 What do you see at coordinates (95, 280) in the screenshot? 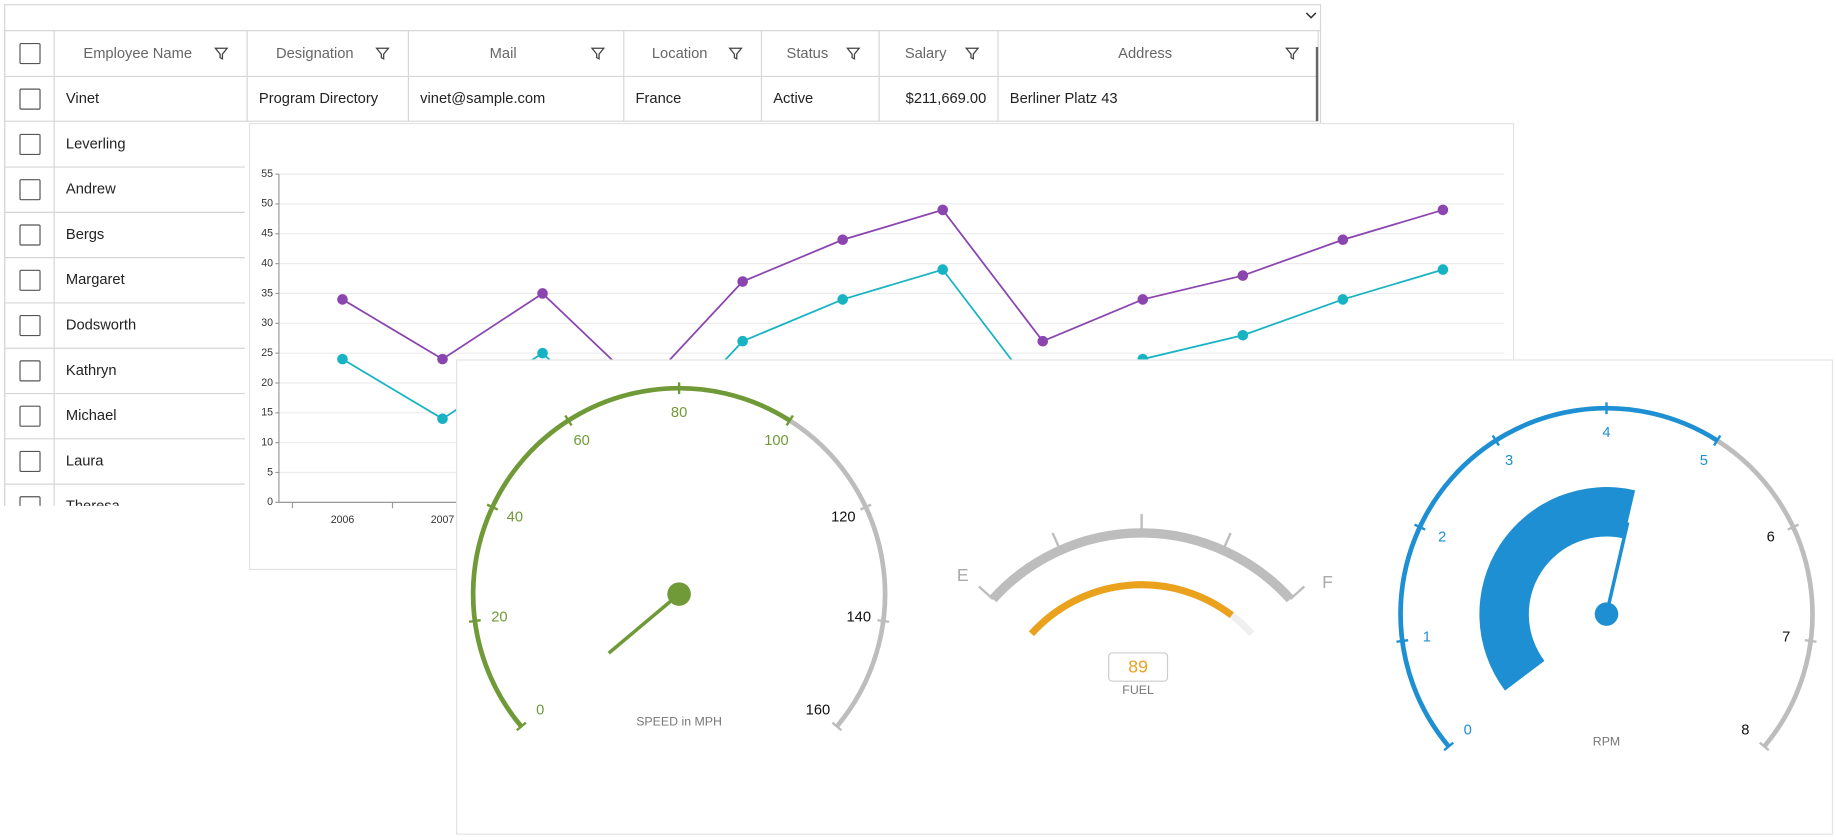
I see `cell: Margaret` at bounding box center [95, 280].